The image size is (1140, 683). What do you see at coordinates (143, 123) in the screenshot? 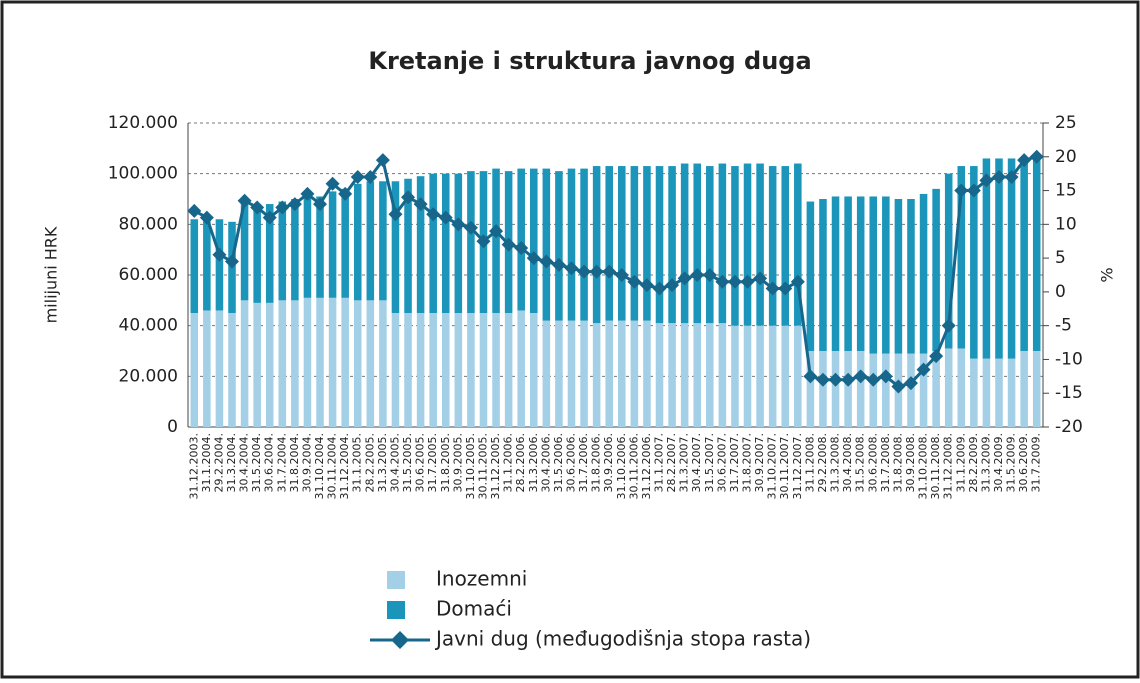
I see `y-tick-label: 120.000` at bounding box center [143, 123].